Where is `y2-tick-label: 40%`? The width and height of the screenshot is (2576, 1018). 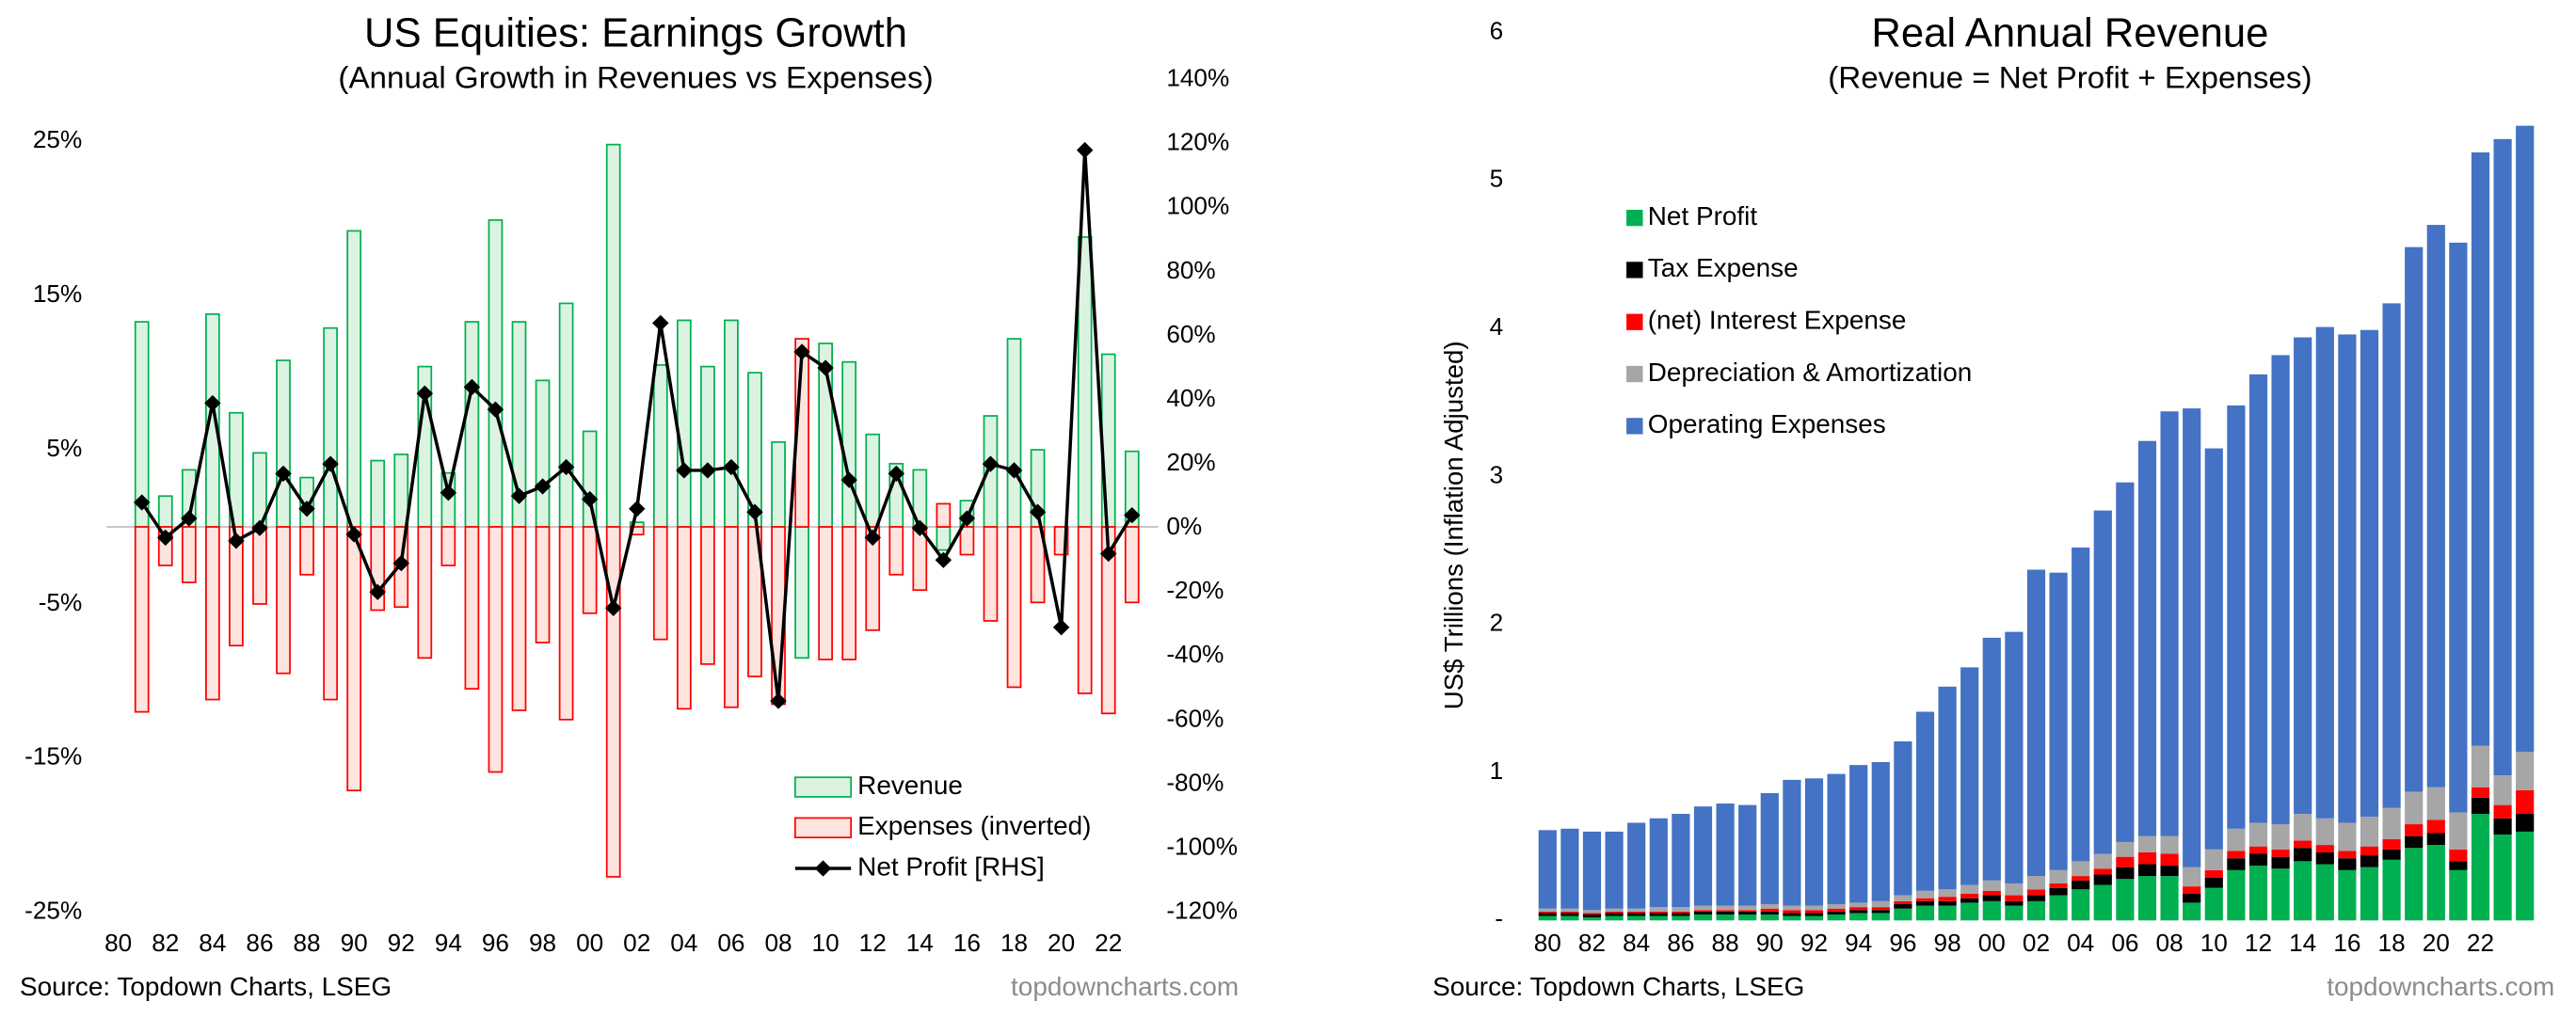 y2-tick-label: 40% is located at coordinates (1190, 398).